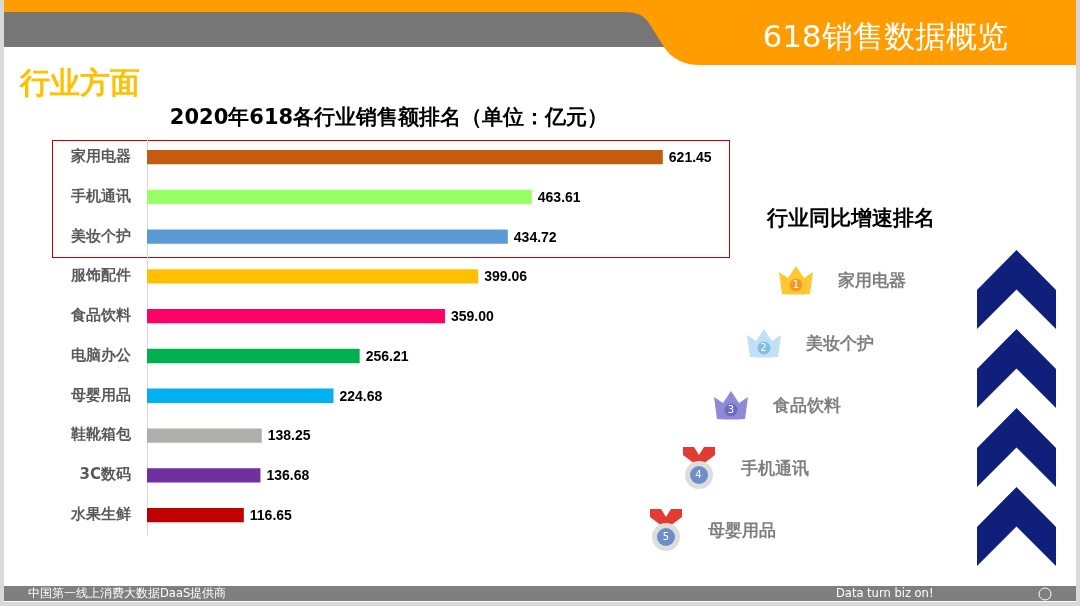 This screenshot has width=1080, height=606. I want to click on data-label: 2, so click(763, 347).